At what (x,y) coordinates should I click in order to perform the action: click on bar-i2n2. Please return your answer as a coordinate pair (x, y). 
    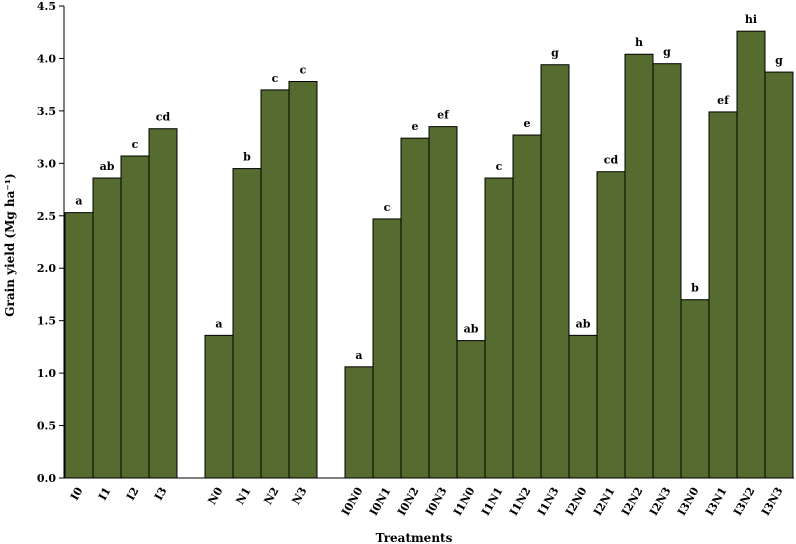
    Looking at the image, I should click on (639, 266).